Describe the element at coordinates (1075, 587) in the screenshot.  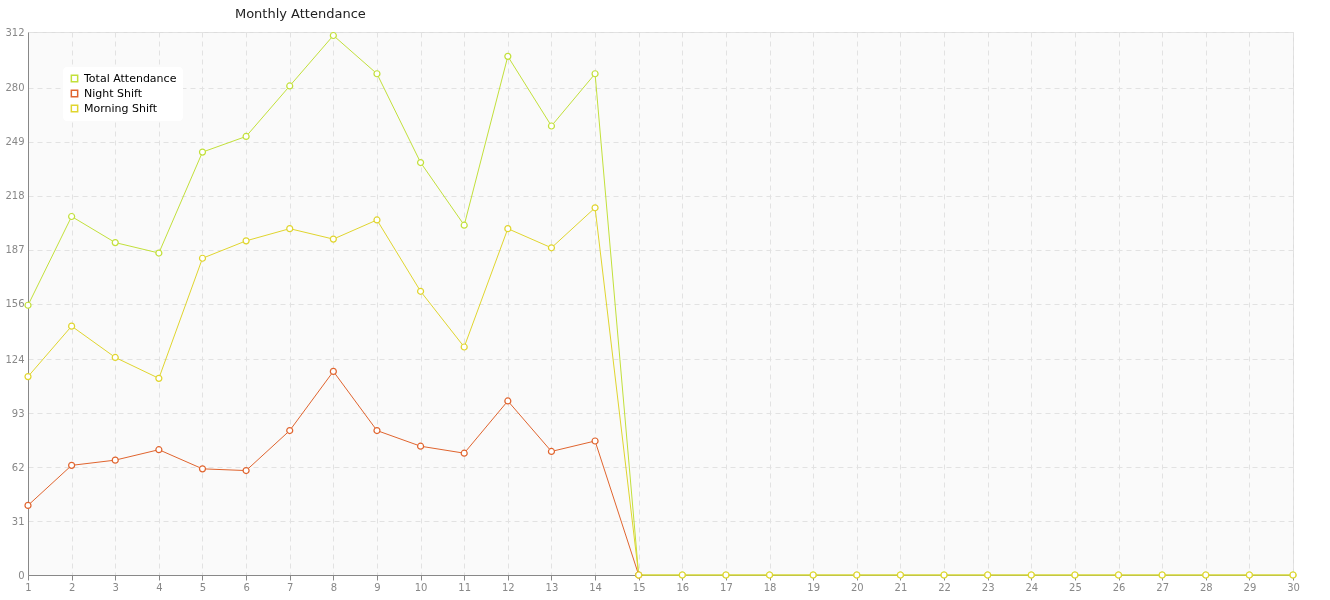
I see `x-tick-label: 25` at that location.